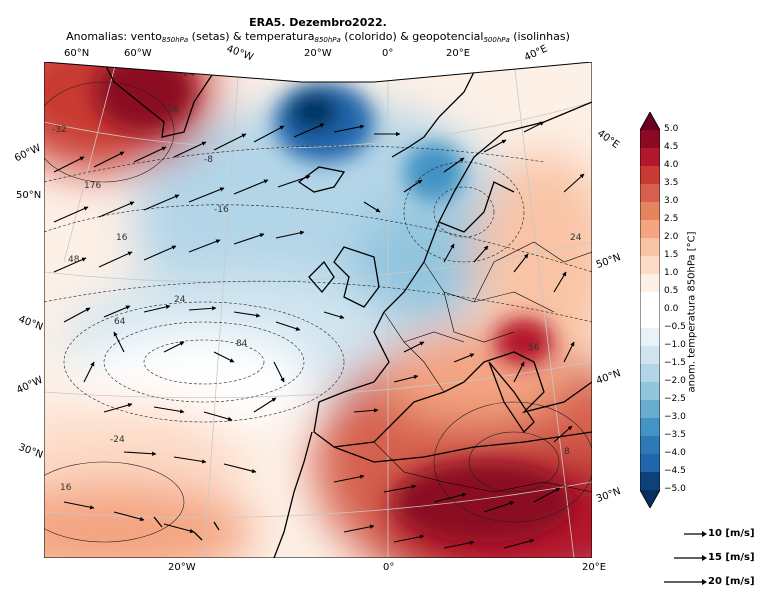  Describe the element at coordinates (27, 153) in the screenshot. I see `label-left-60w: 60°W` at that location.